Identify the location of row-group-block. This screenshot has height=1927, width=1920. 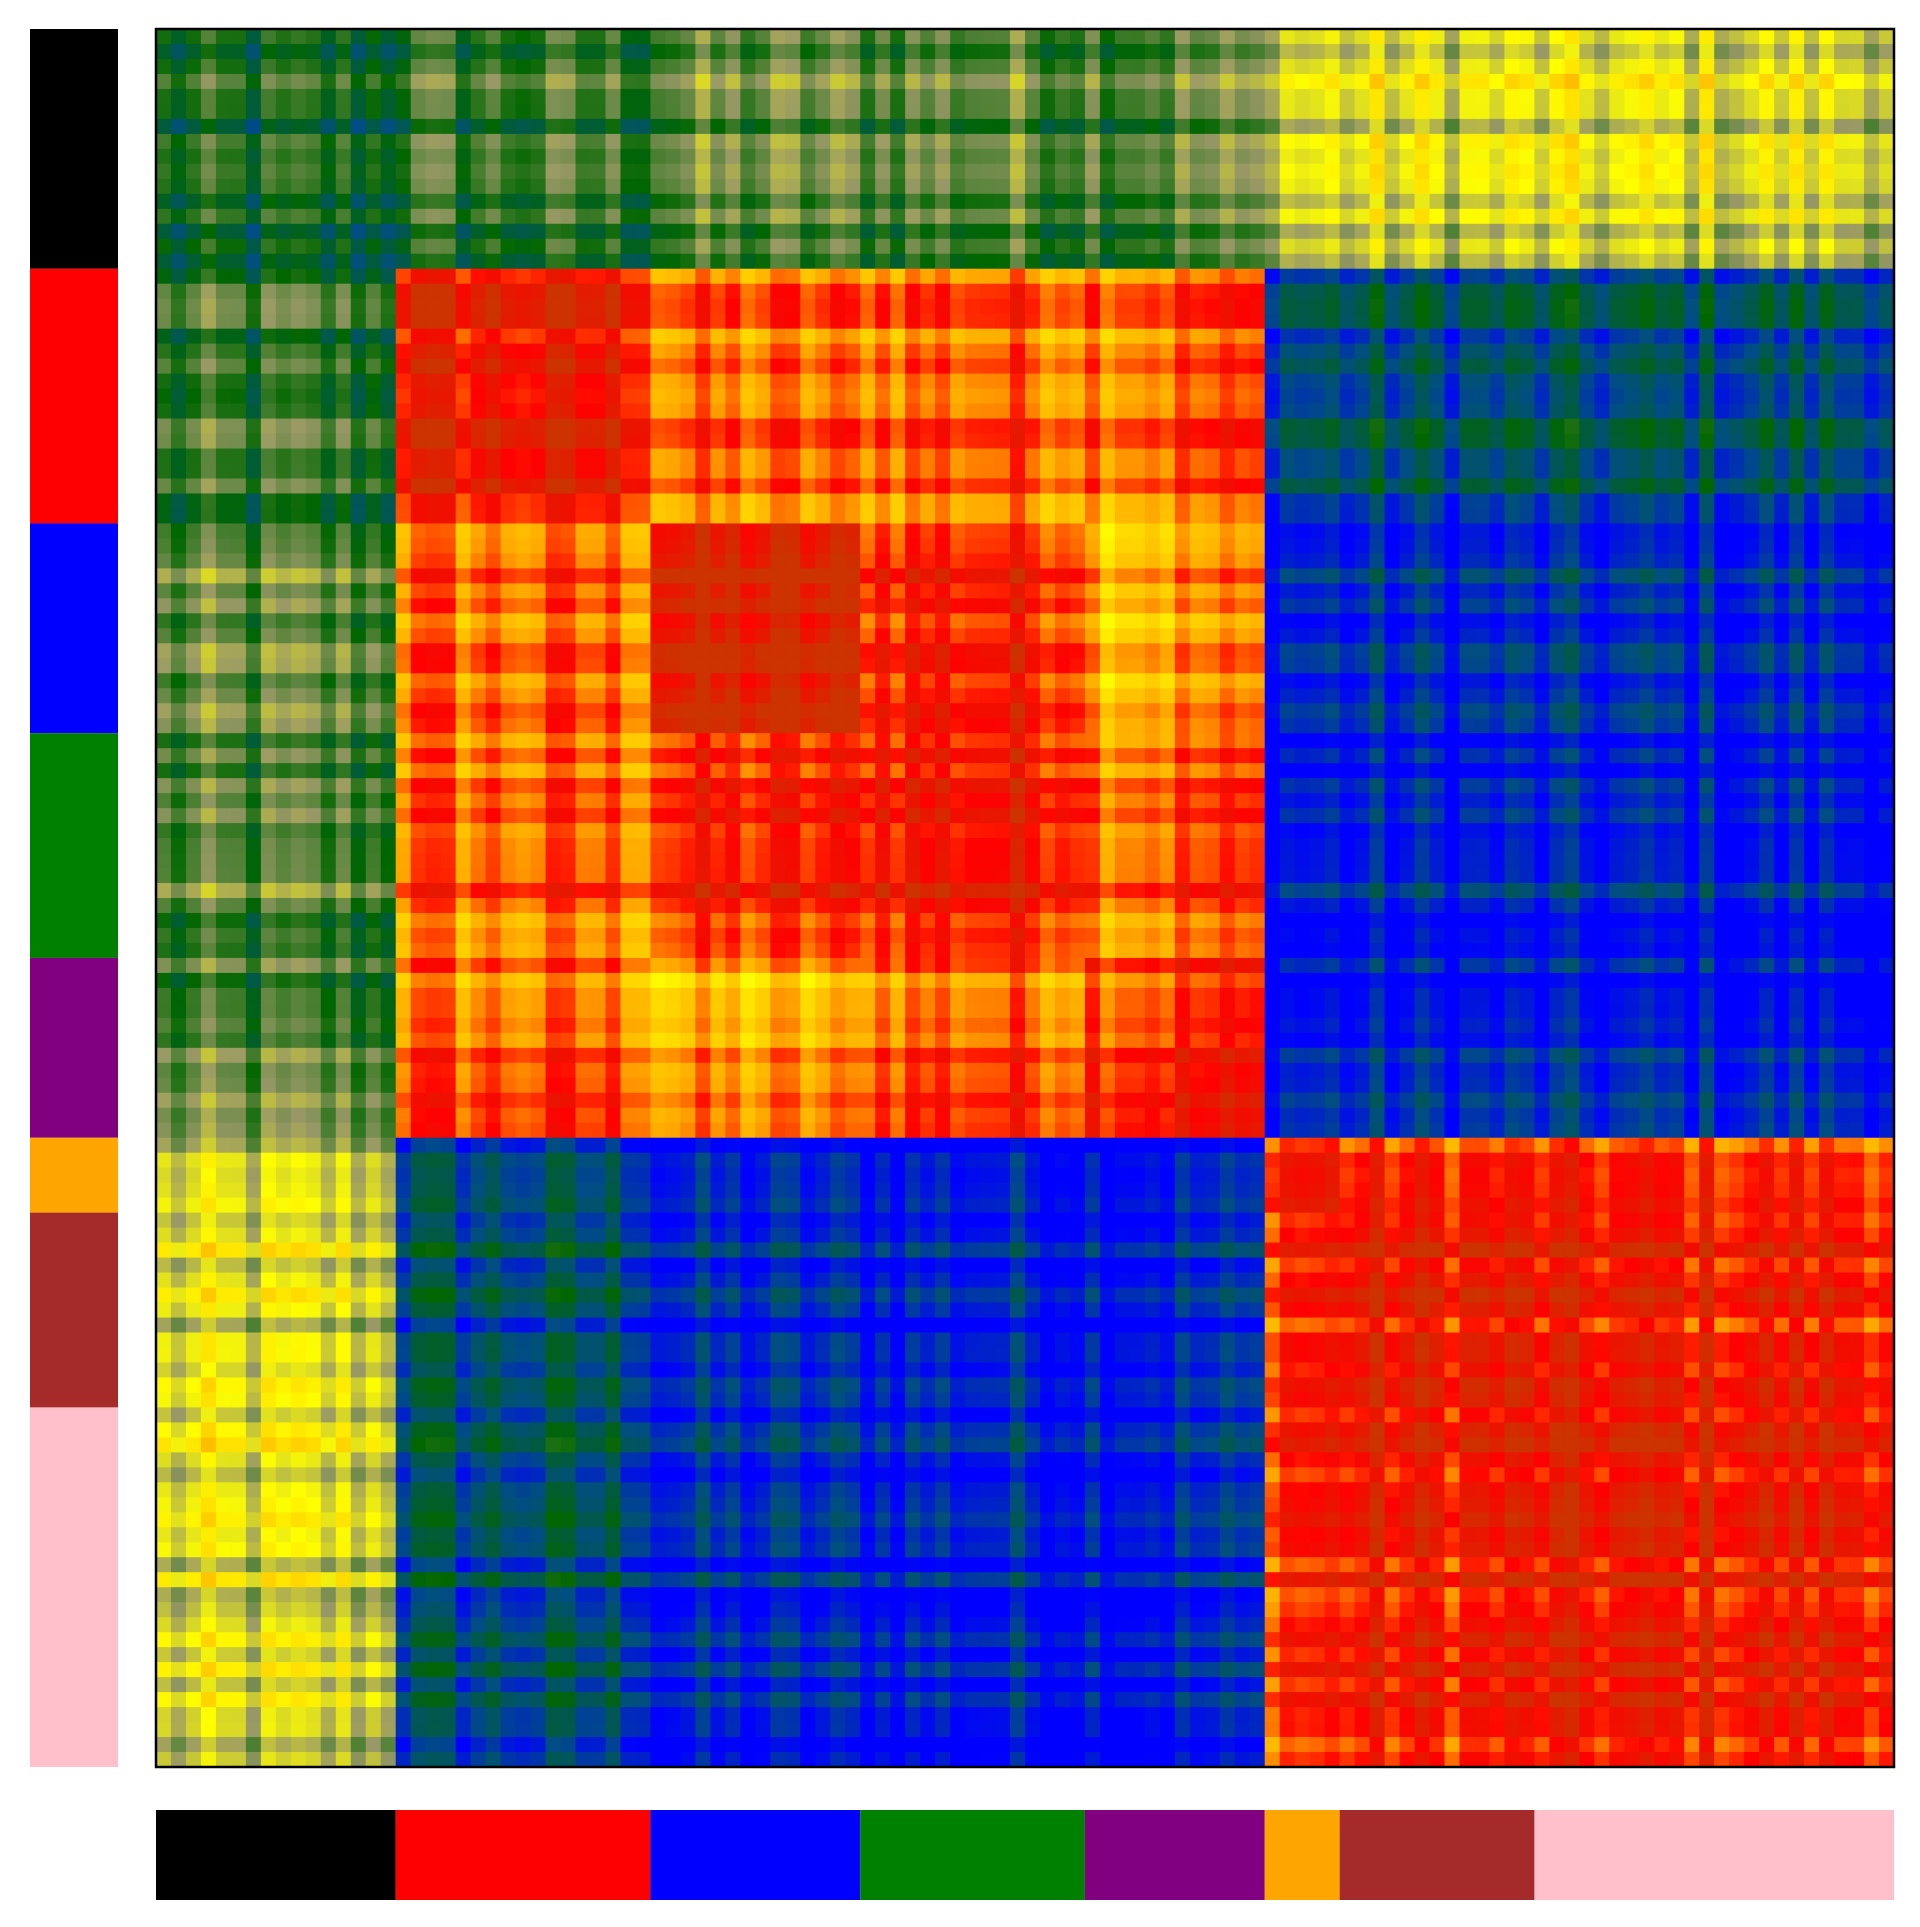
(74, 628).